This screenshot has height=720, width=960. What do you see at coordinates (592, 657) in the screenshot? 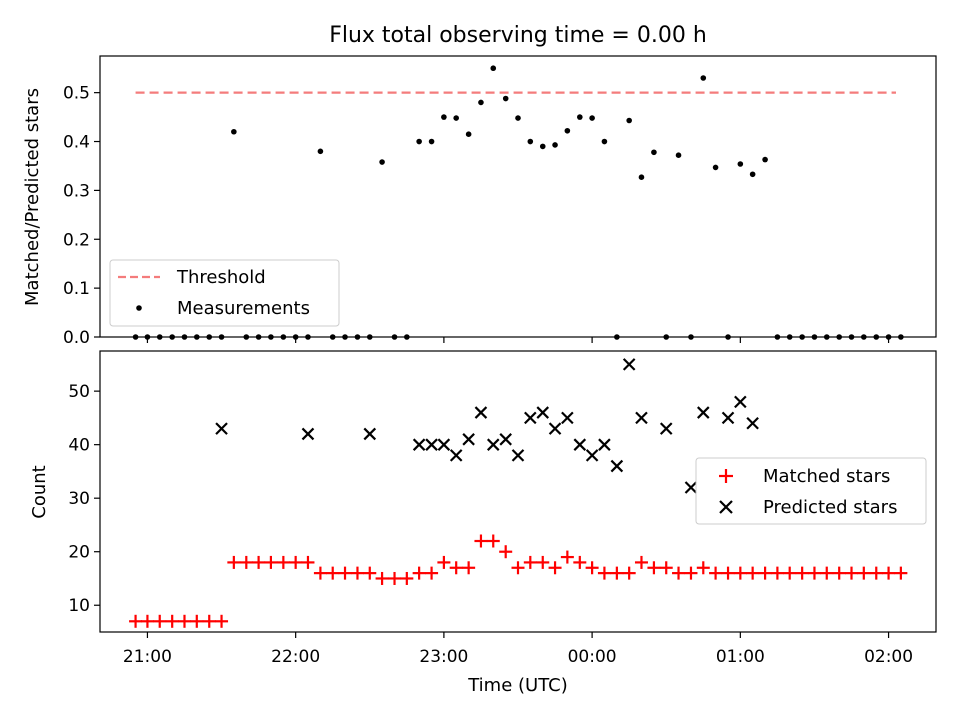
I see `x-tick-label: 00:00` at bounding box center [592, 657].